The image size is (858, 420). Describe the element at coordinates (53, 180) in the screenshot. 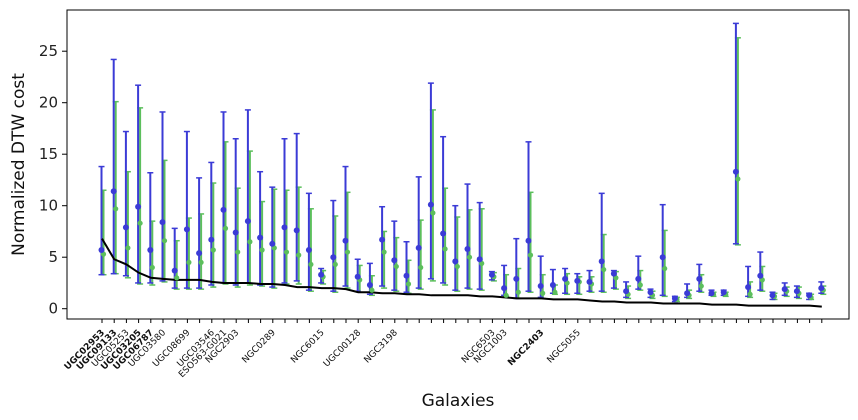

I see `y-axis: 0 5 10 15 20 25` at that location.